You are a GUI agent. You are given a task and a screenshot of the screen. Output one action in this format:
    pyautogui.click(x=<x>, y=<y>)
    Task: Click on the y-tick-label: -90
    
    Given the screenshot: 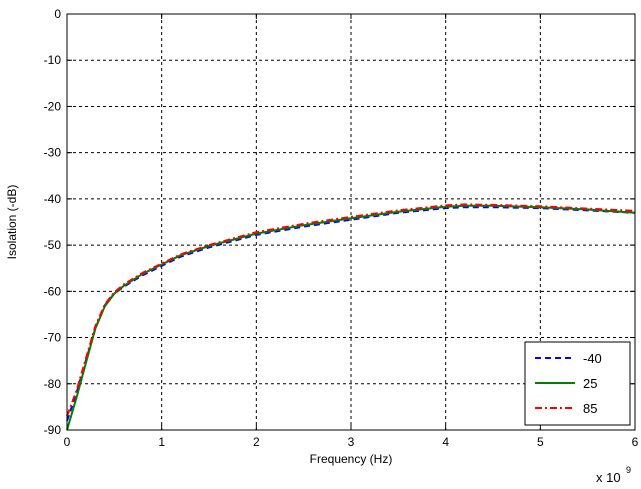 What is the action you would take?
    pyautogui.click(x=53, y=430)
    